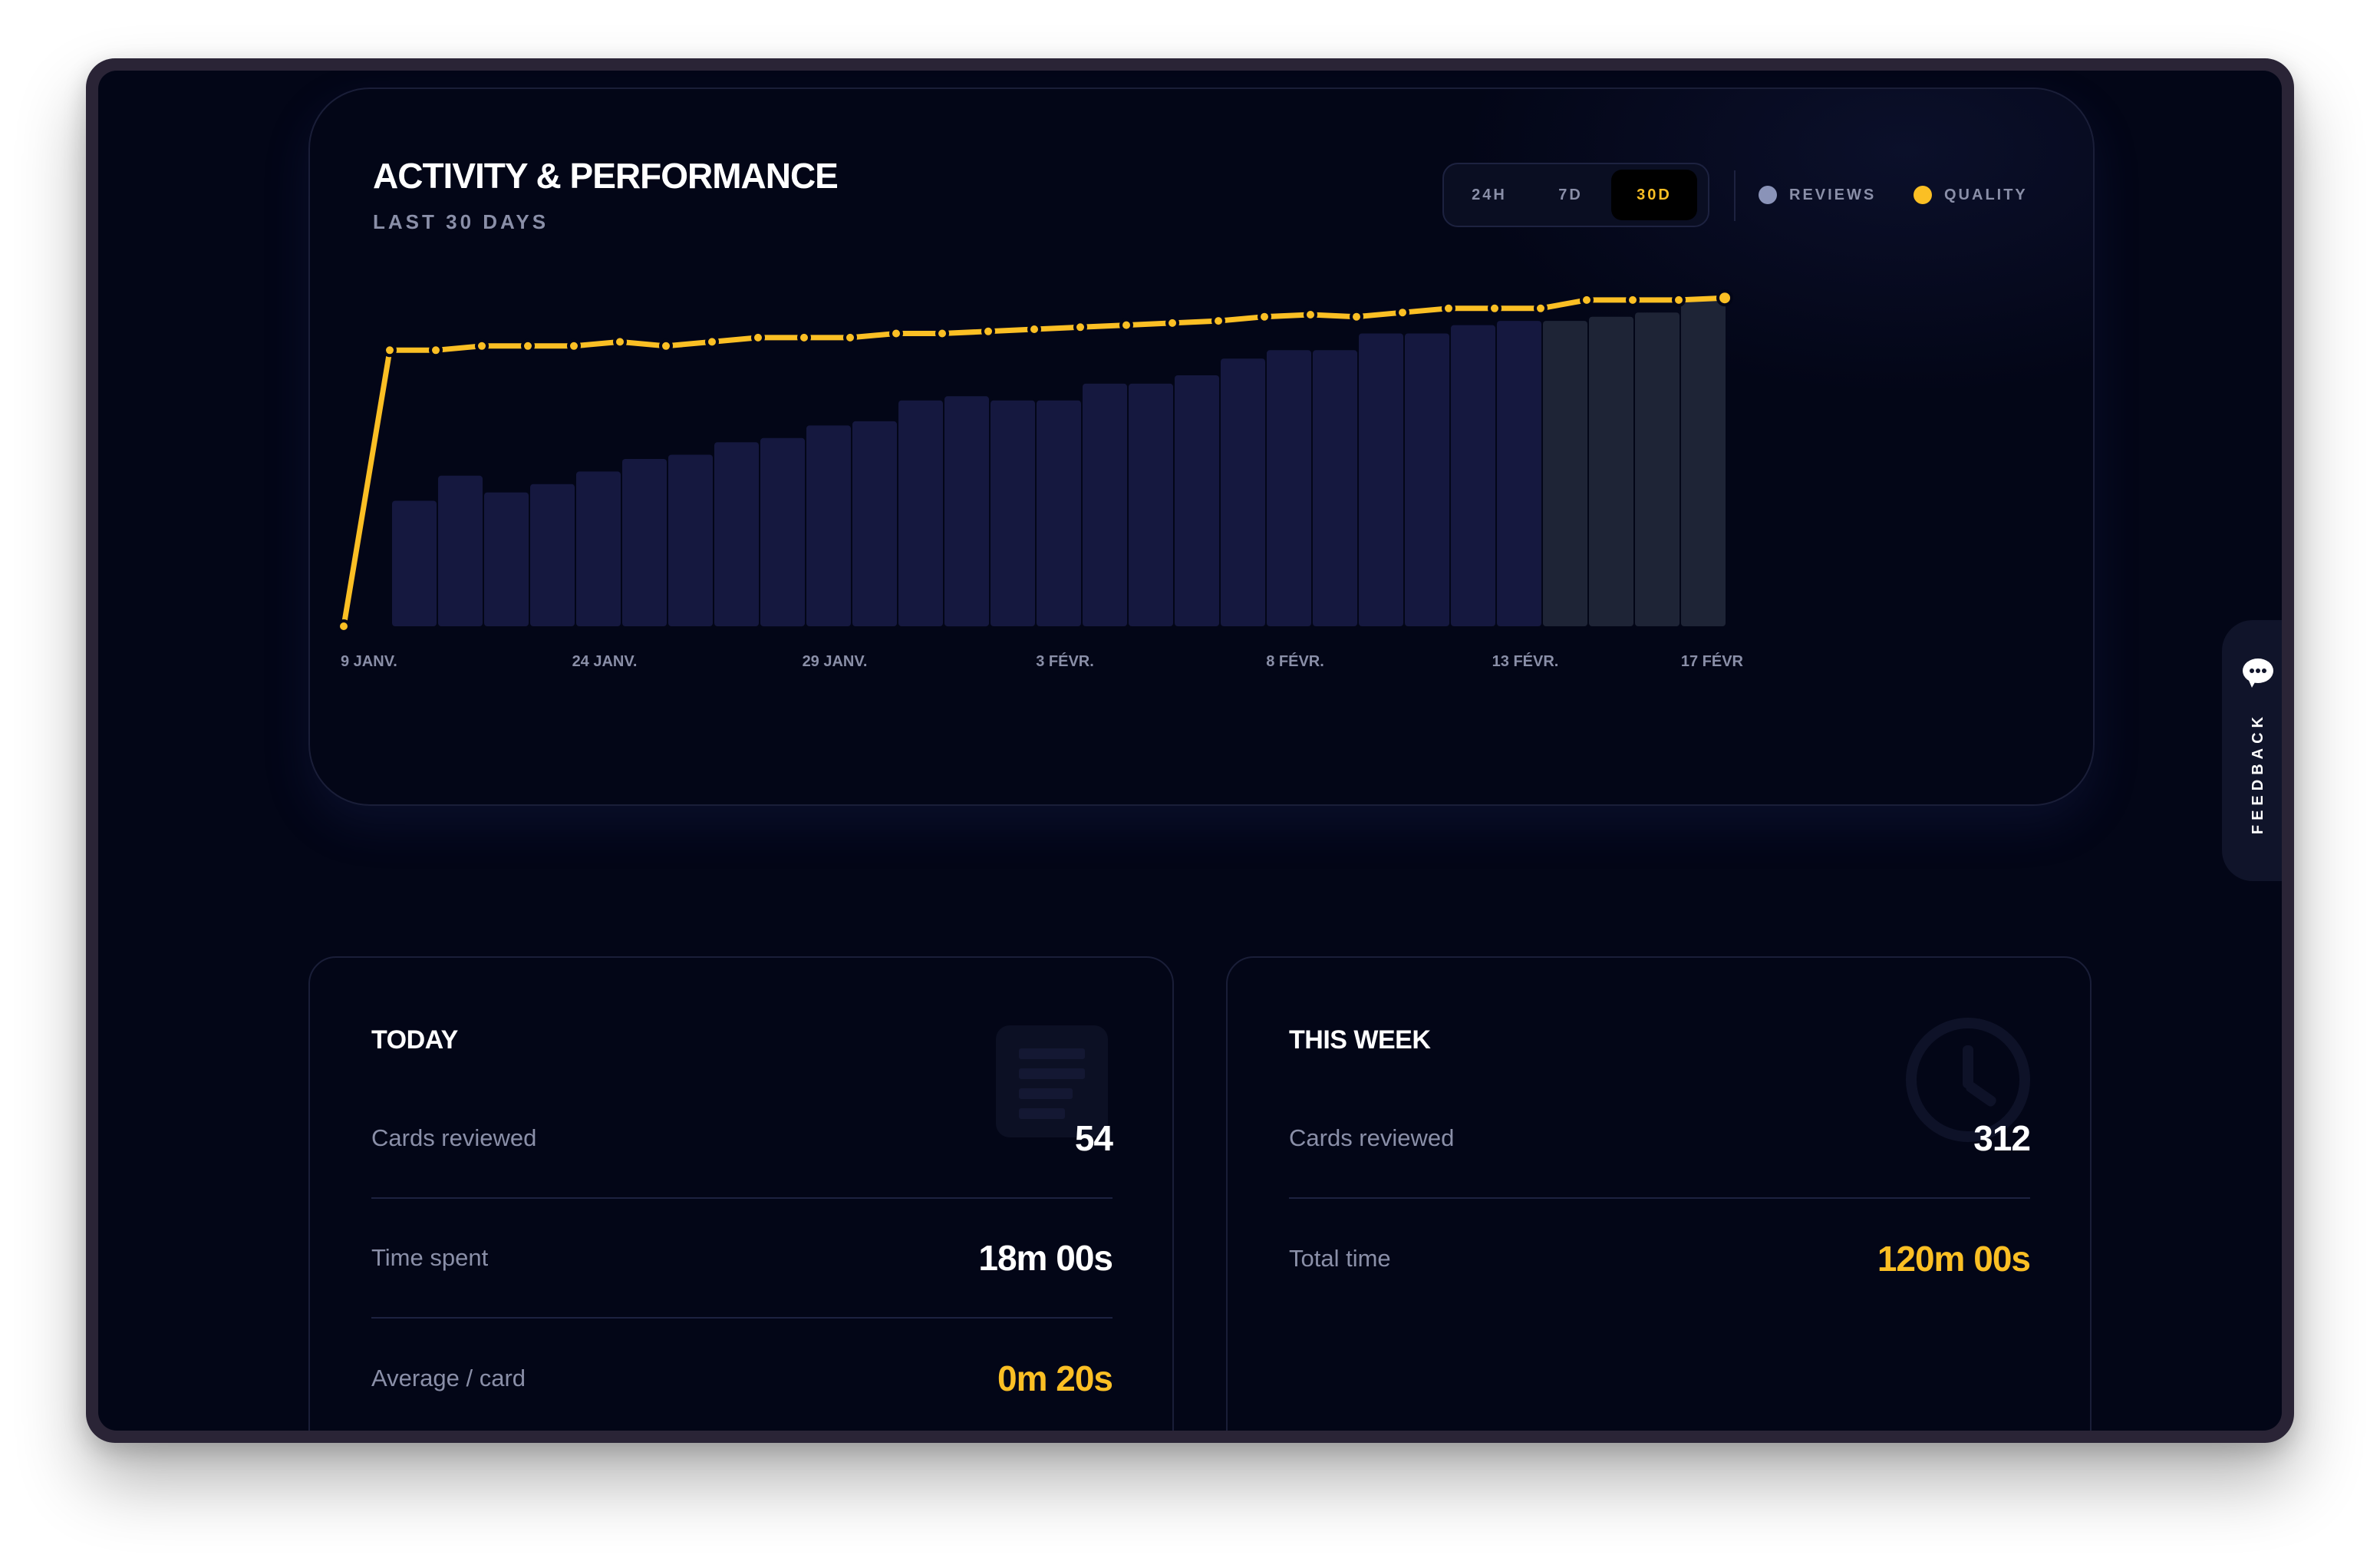 This screenshot has width=2380, height=1558. I want to click on legend-quality: QUALITY, so click(1971, 195).